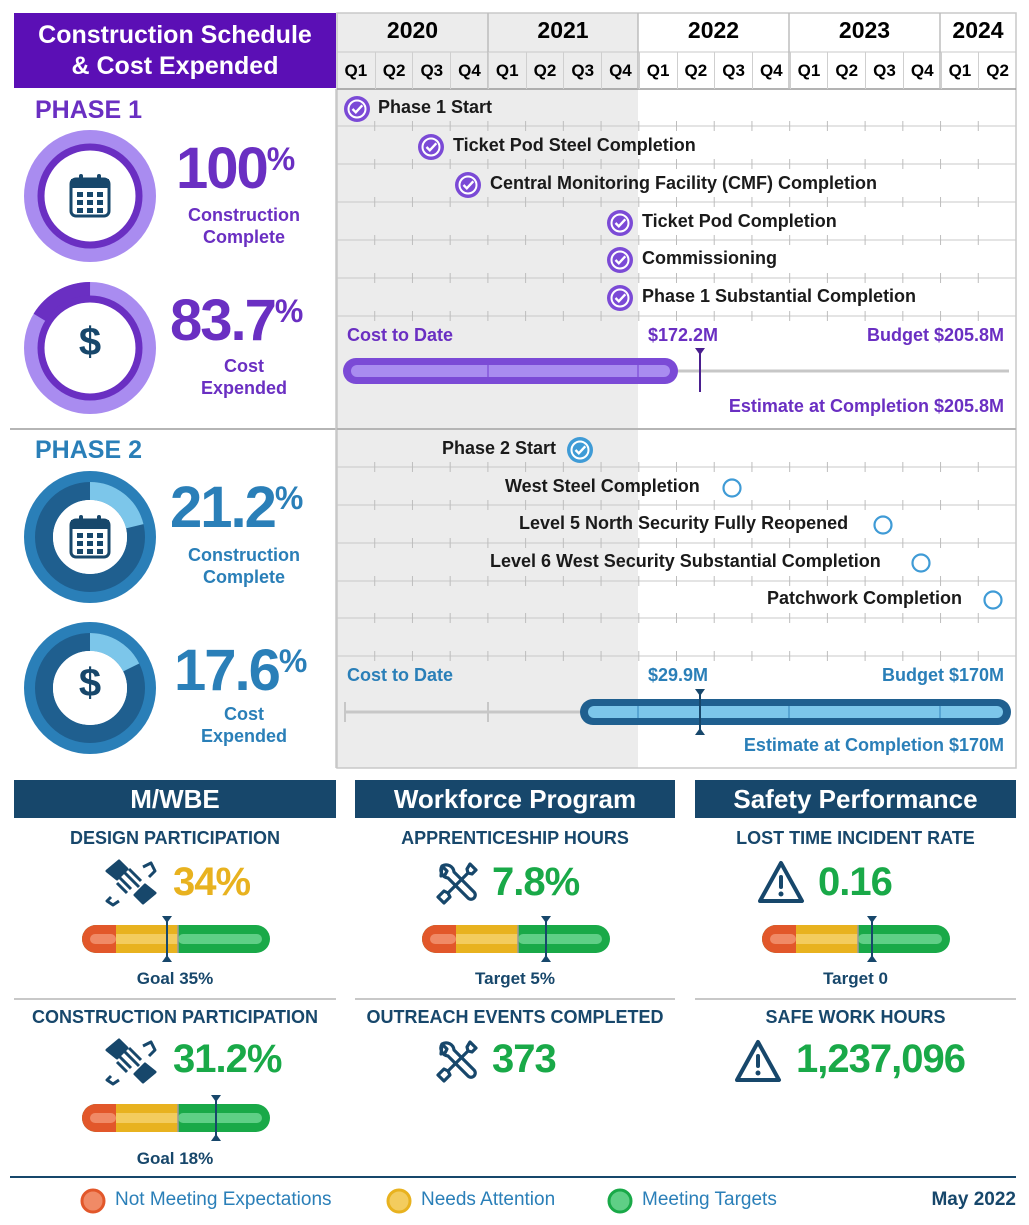 Image resolution: width=1029 pixels, height=1225 pixels. I want to click on year-label: 2021, so click(563, 30).